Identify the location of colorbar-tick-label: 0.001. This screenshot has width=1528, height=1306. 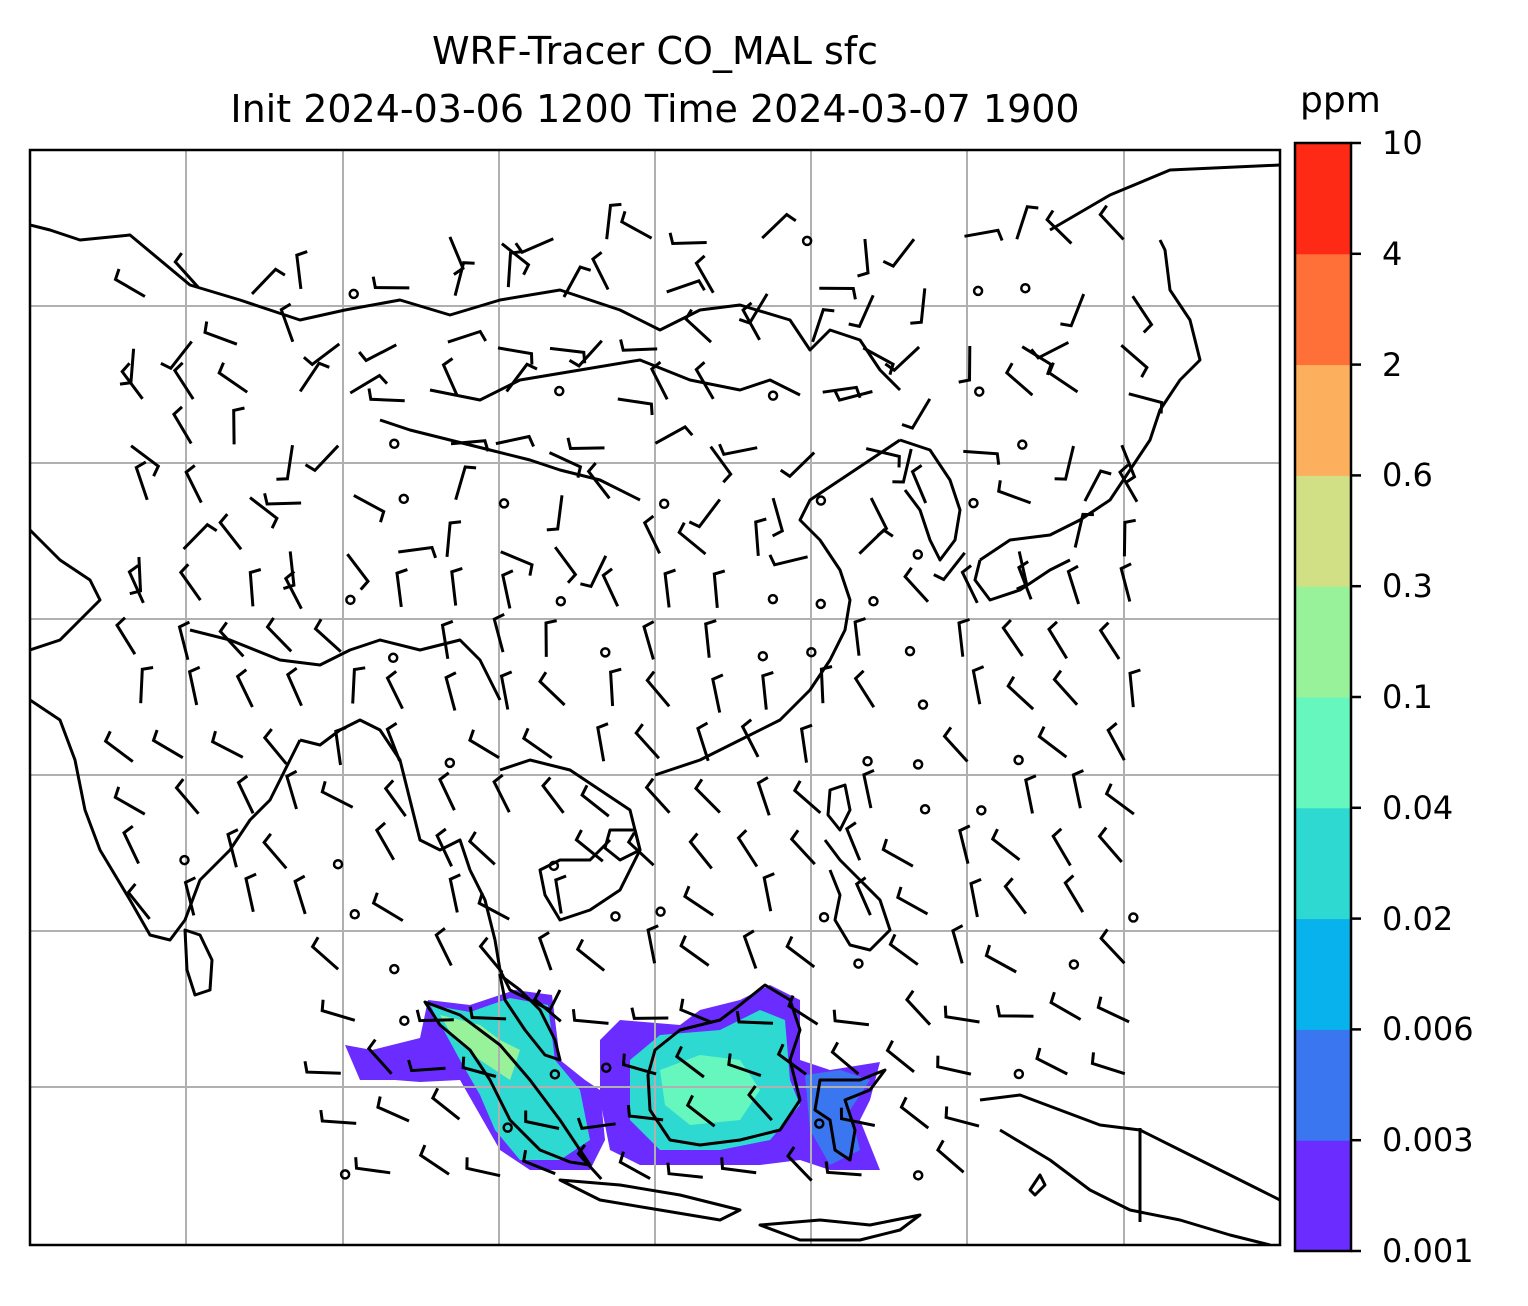
(1428, 1251).